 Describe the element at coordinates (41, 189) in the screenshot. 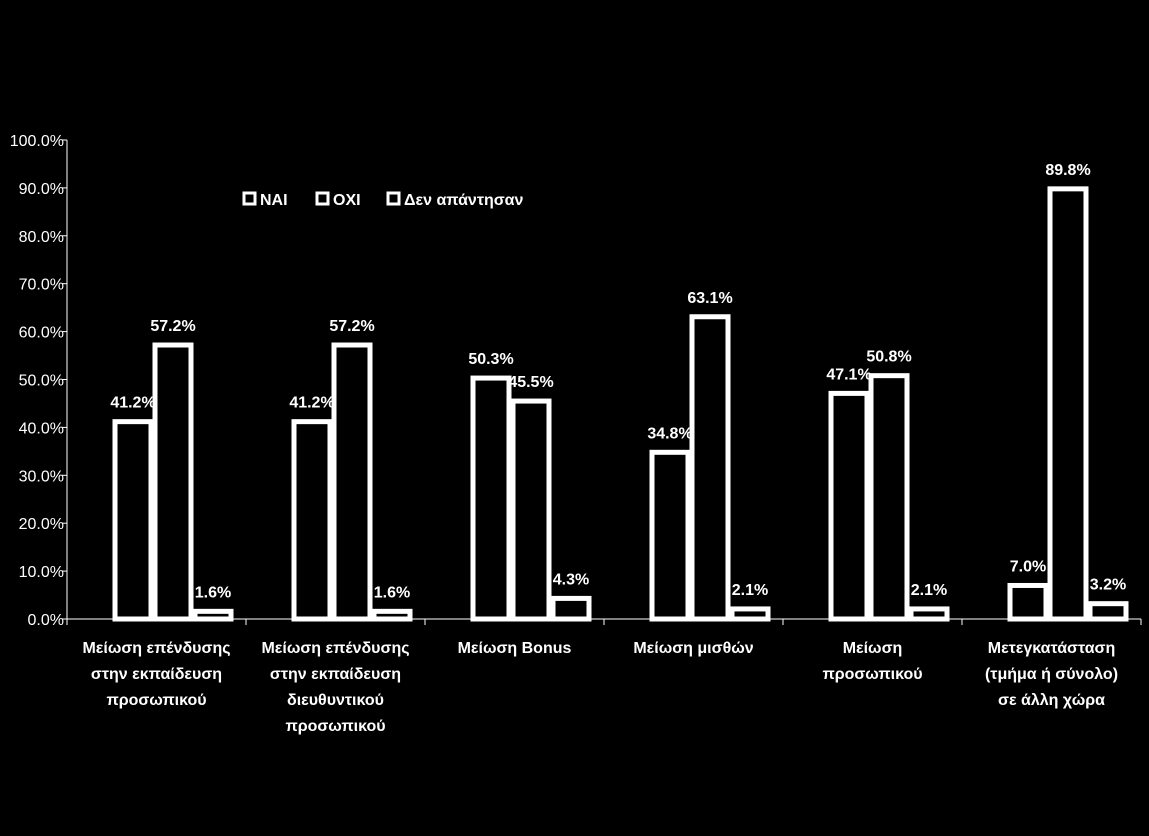

I see `y-tick-label: 90.0%` at that location.